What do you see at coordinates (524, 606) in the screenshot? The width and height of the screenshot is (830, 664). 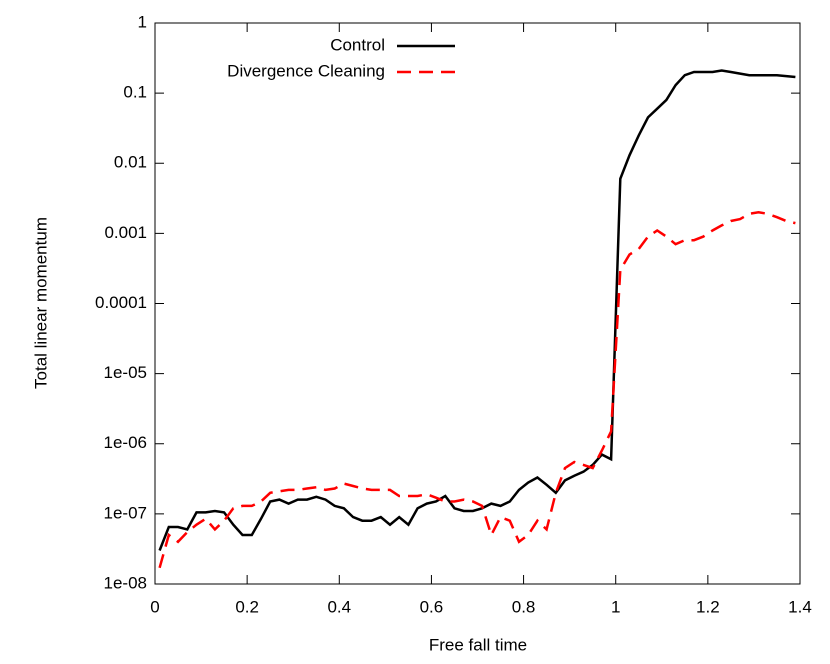 I see `x-tick-label: 0.8` at bounding box center [524, 606].